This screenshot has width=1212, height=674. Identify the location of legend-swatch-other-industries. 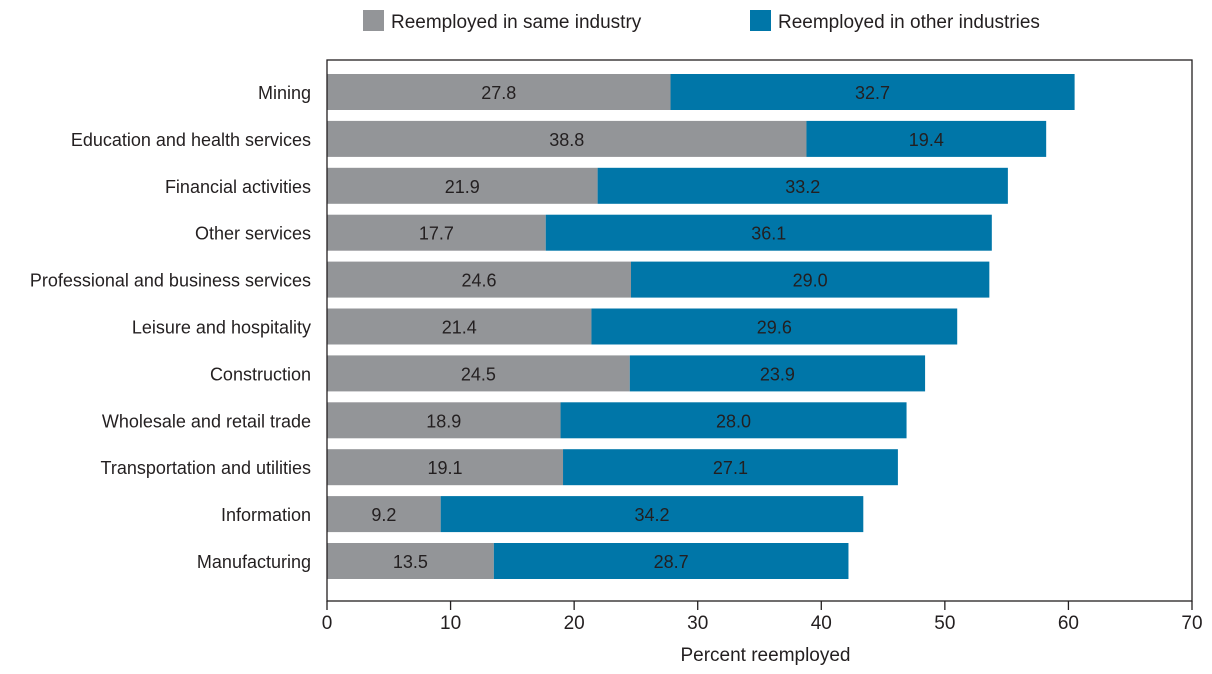
(760, 20).